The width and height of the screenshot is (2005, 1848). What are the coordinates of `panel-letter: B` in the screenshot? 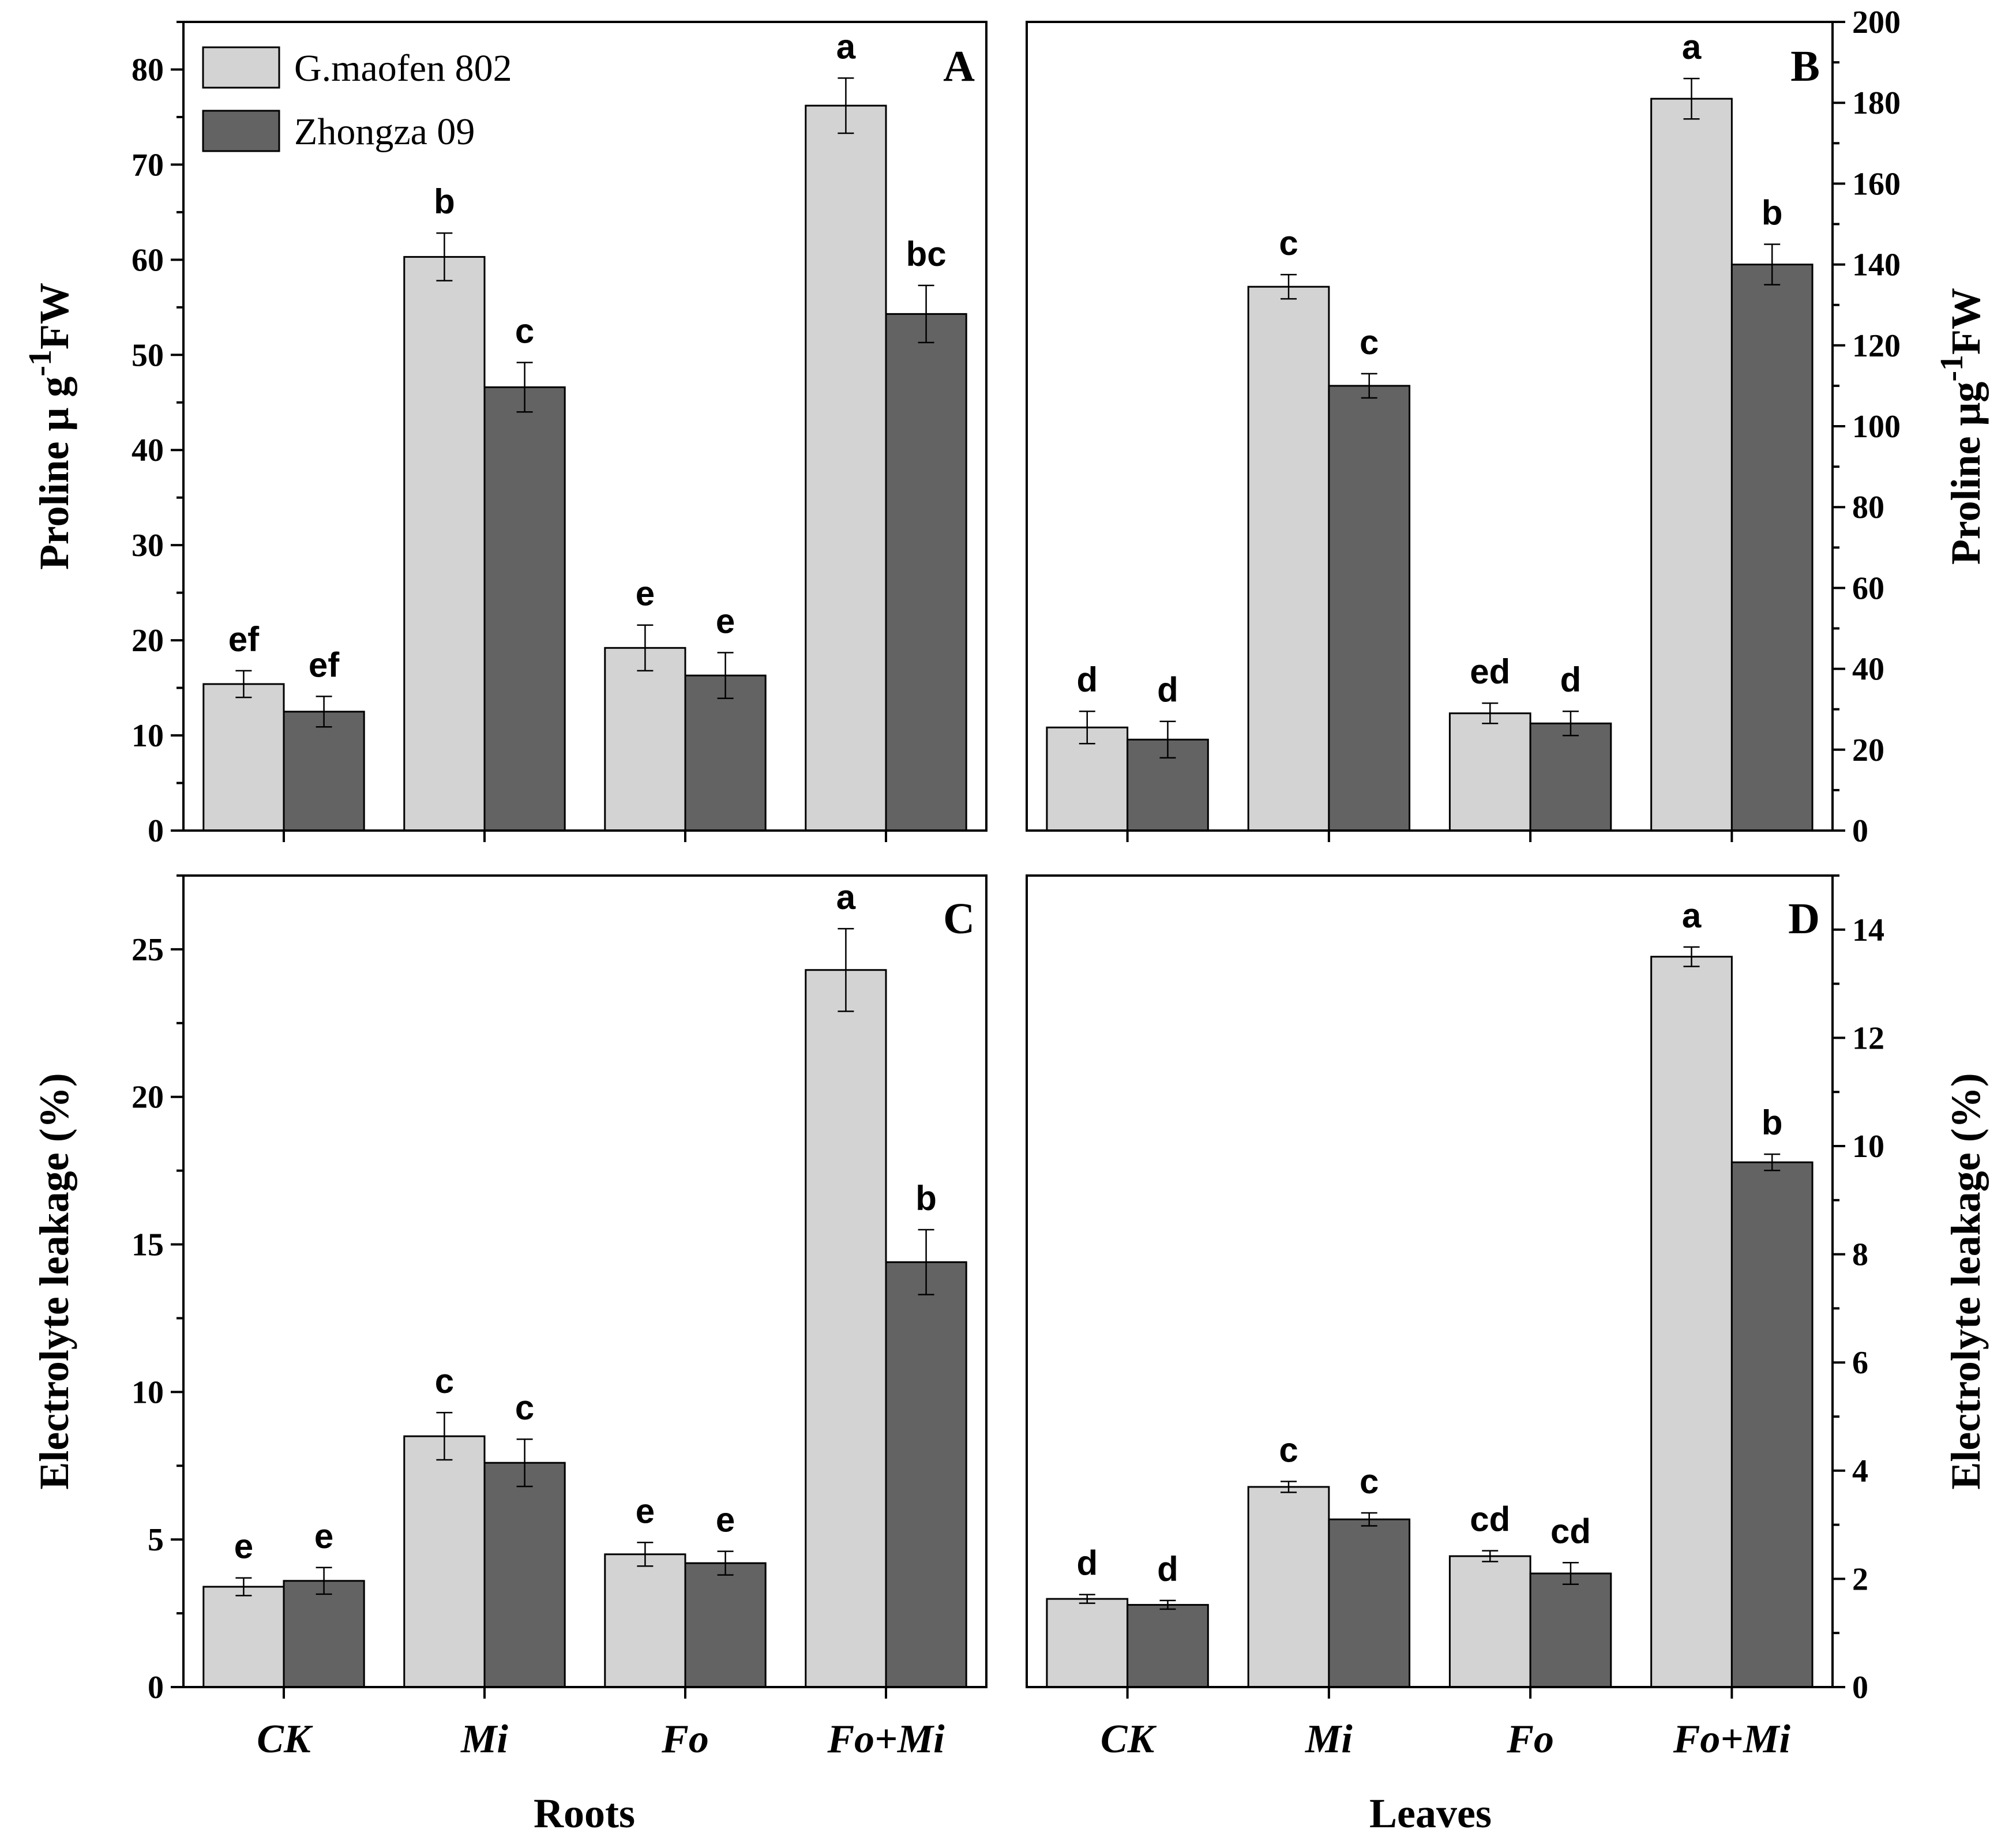 It's located at (1805, 66).